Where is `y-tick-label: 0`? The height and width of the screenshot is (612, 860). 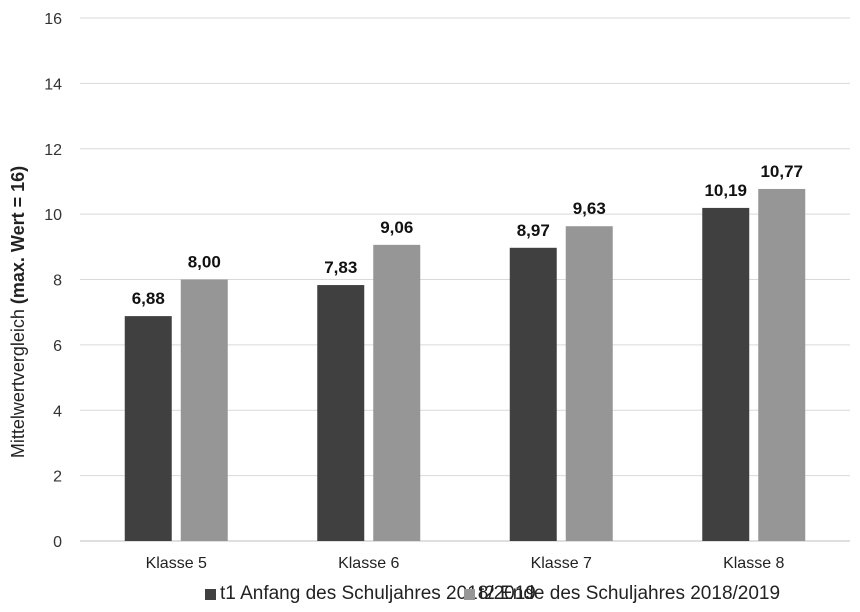
y-tick-label: 0 is located at coordinates (57, 542).